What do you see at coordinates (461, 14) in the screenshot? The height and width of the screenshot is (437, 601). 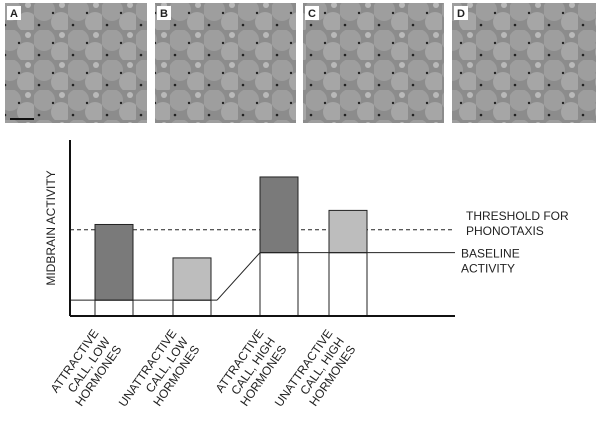 I see `panel-label: D` at bounding box center [461, 14].